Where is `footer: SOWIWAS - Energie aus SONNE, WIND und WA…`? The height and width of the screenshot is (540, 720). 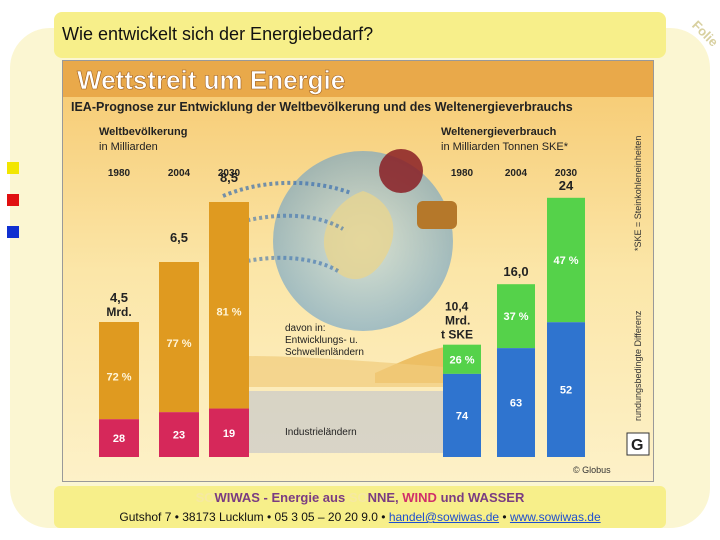
footer: SOWIWAS - Energie aus SONNE, WIND und WA… is located at coordinates (360, 507).